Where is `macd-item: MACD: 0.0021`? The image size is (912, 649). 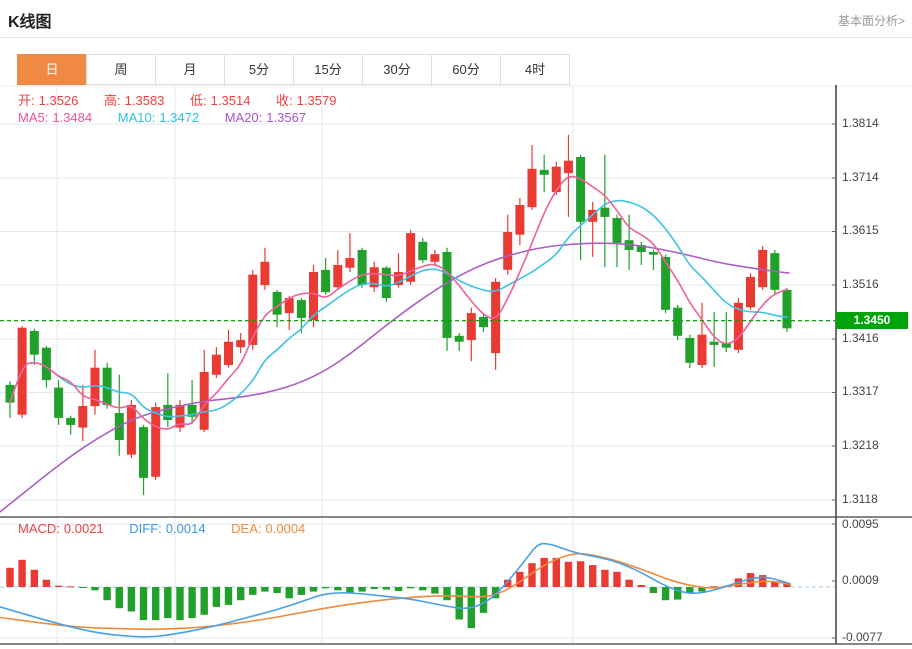 macd-item: MACD: 0.0021 is located at coordinates (63, 528).